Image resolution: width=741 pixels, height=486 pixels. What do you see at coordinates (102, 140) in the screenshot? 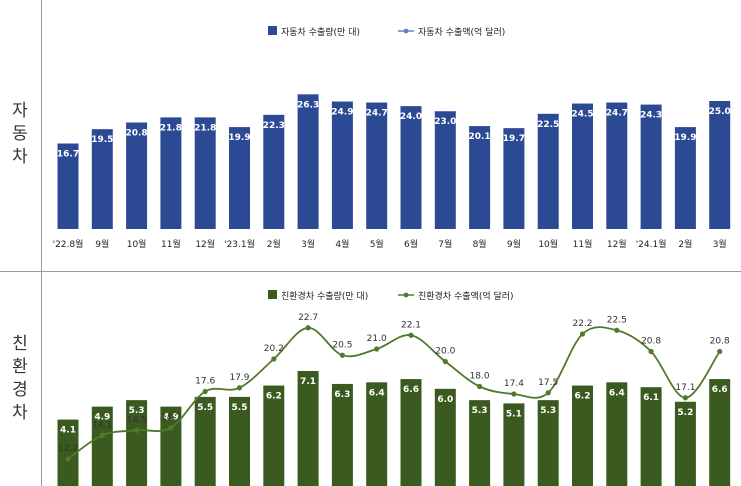
I see `bar-value-label: 19.5` at bounding box center [102, 140].